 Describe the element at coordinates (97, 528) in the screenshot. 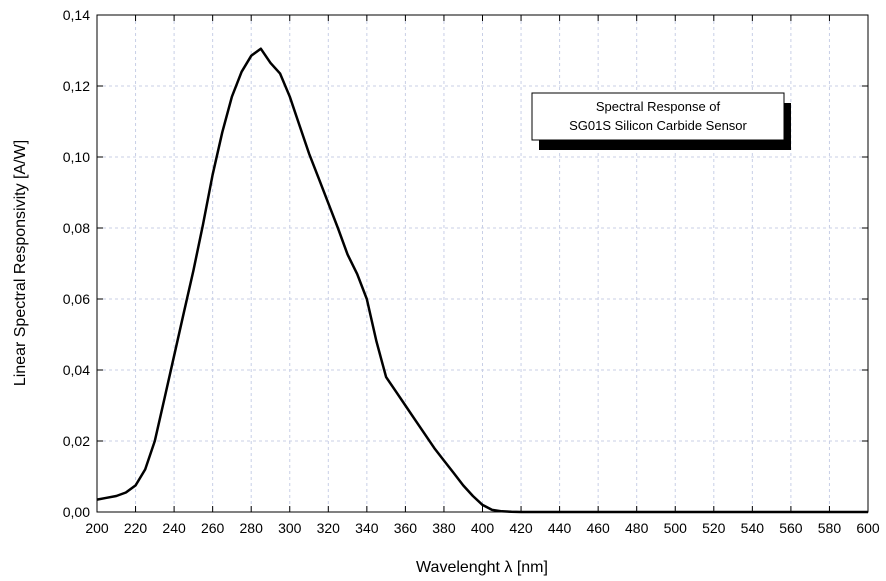

I see `x-tick-label: 200` at that location.